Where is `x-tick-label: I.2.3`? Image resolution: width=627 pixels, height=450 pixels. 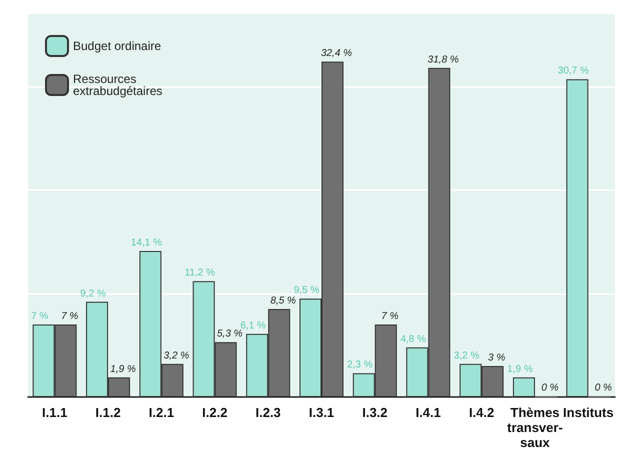
x-tick-label: I.2.3 is located at coordinates (268, 412).